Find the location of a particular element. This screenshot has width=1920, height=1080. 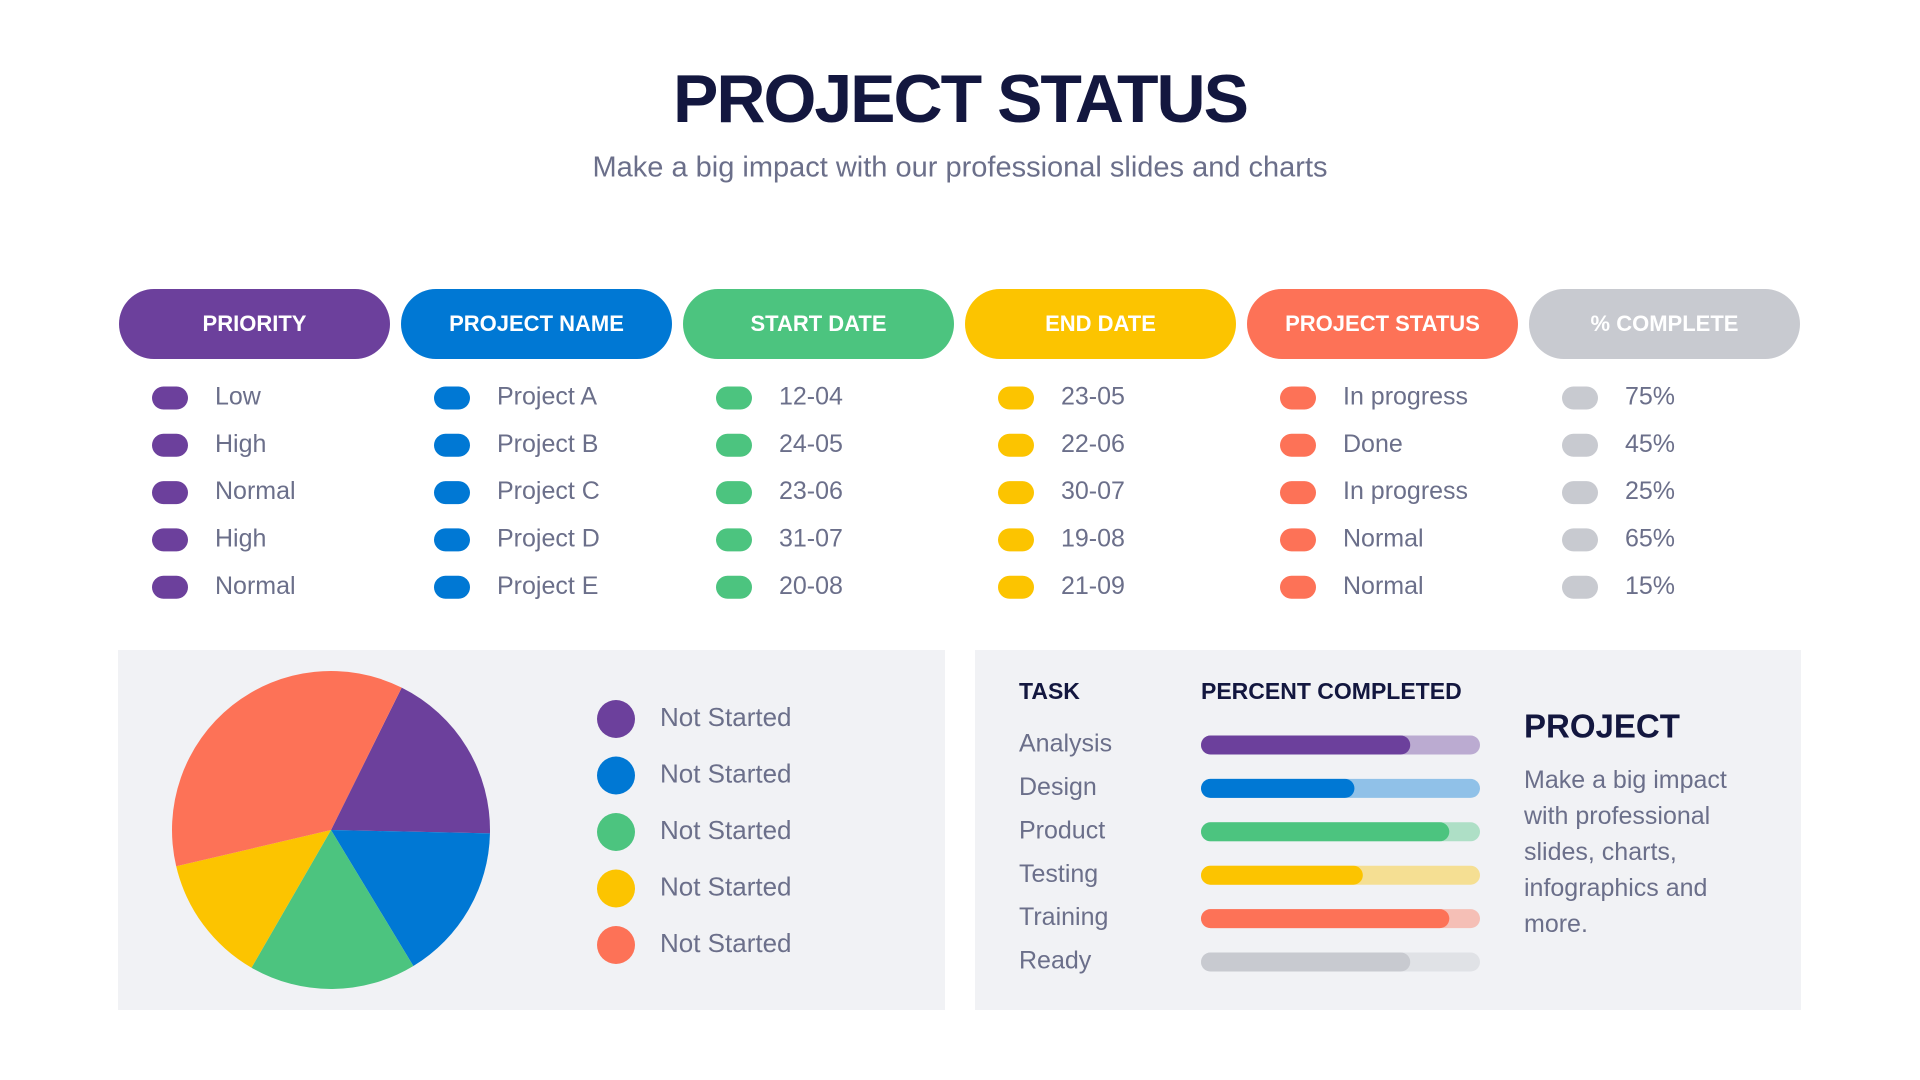

header-label: % COMPLETE is located at coordinates (1665, 323).